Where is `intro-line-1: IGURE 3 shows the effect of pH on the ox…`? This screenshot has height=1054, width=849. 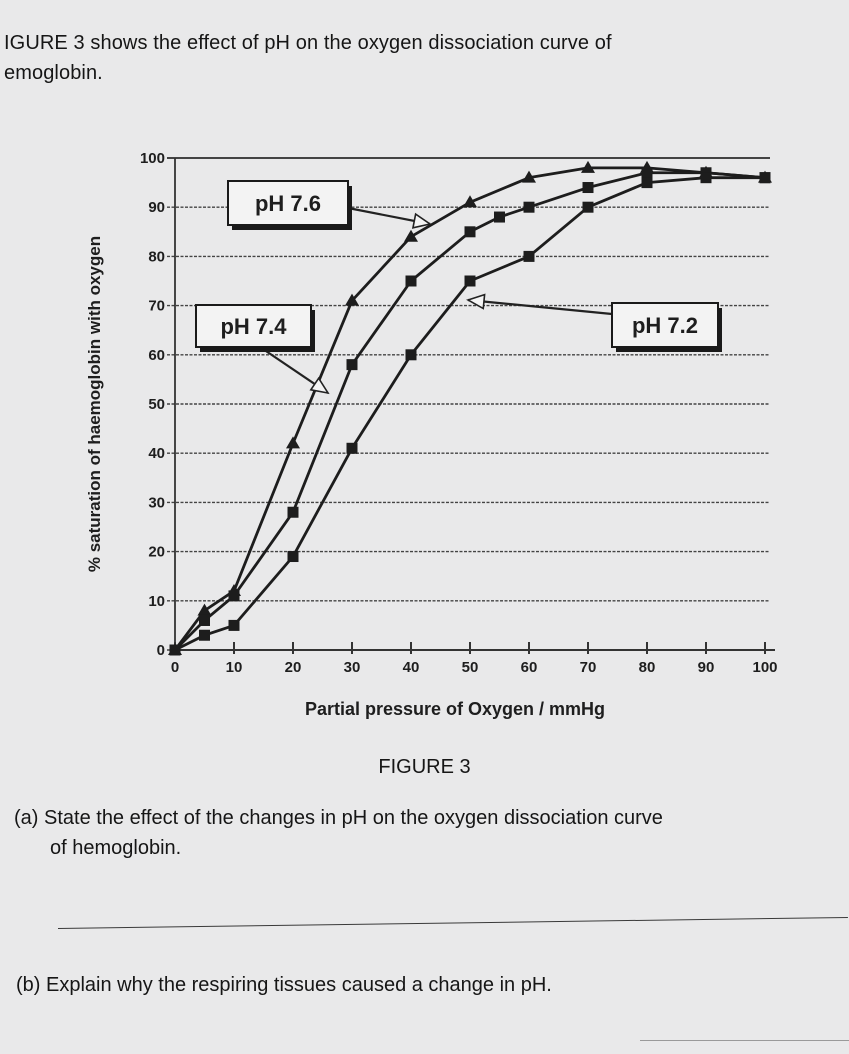
intro-line-1: IGURE 3 shows the effect of pH on the ox… is located at coordinates (308, 43).